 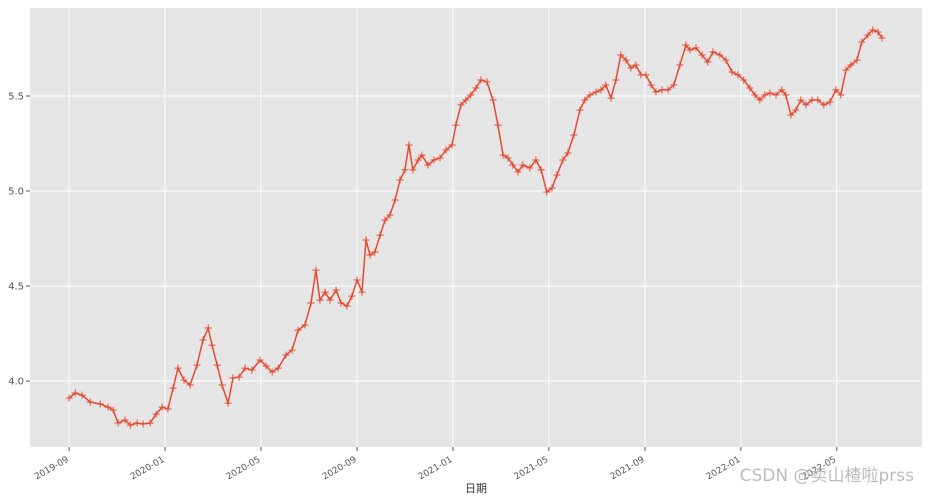 I want to click on x-tick-label: 2020-01, so click(x=148, y=468).